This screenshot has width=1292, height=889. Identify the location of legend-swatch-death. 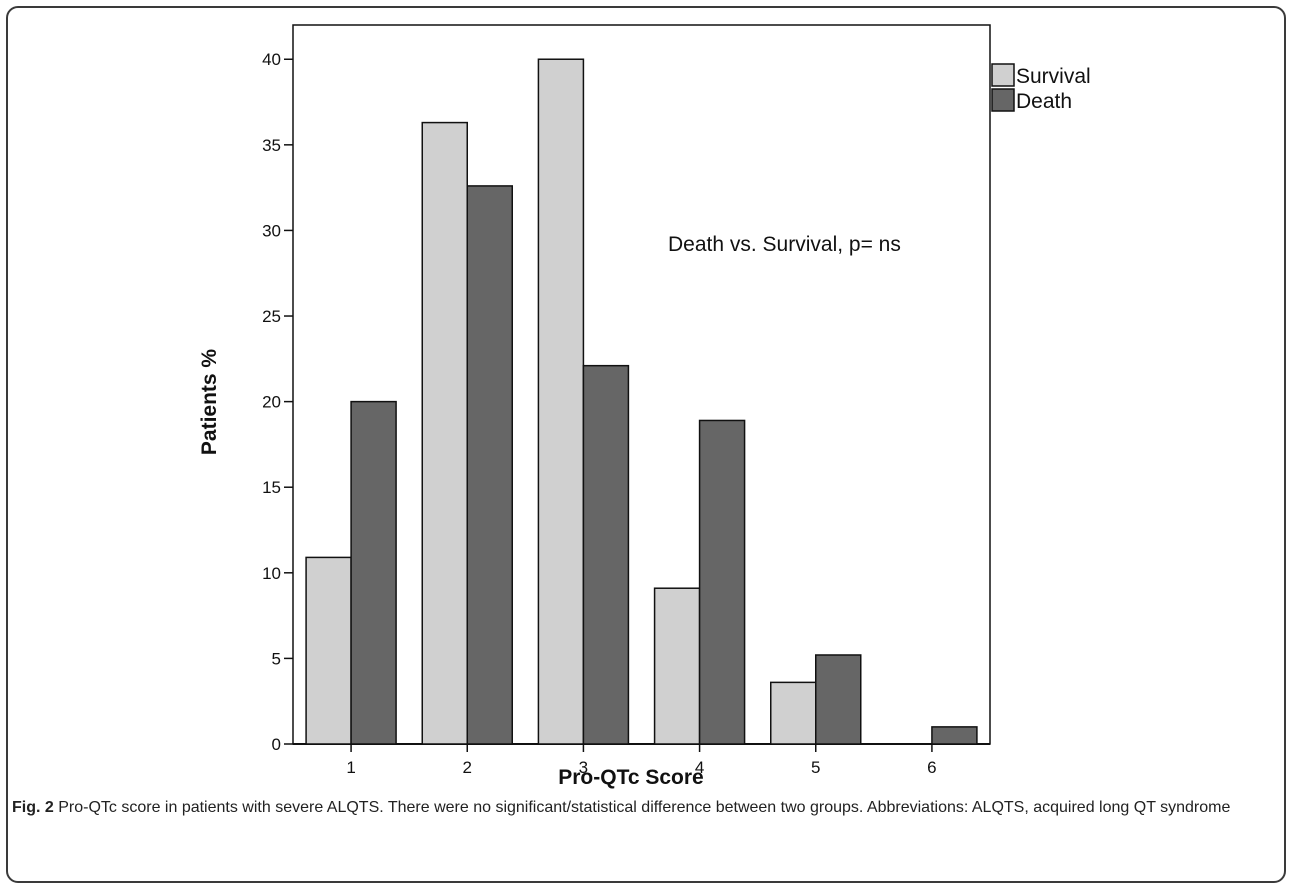
(1003, 100).